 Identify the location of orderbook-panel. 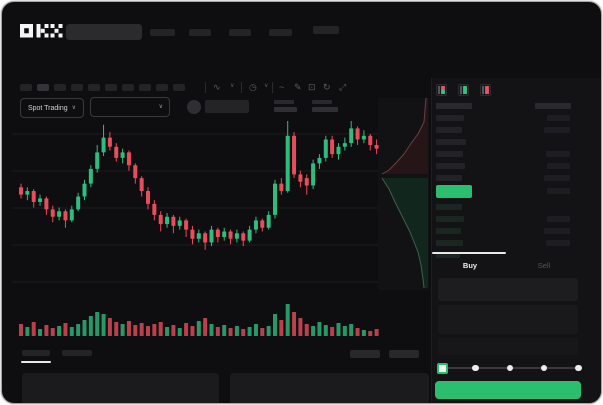
(516, 168).